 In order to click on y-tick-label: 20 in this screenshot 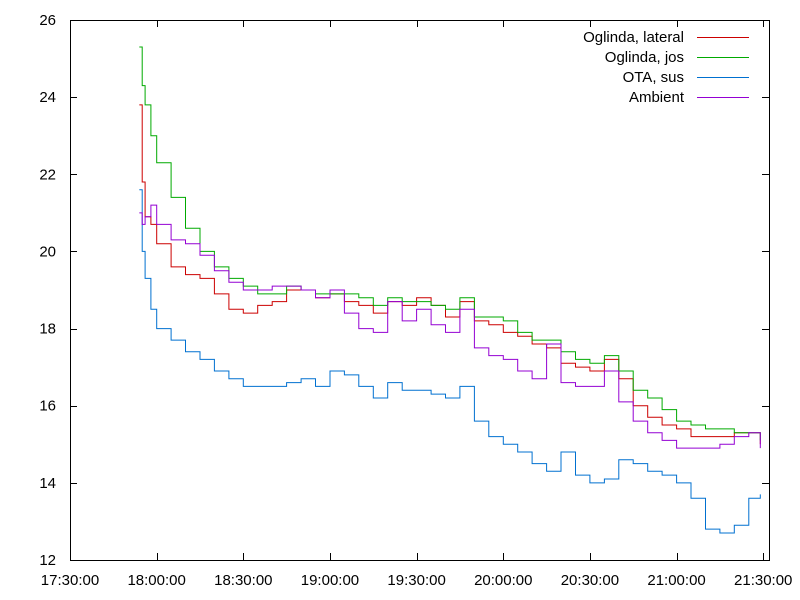, I will do `click(47, 251)`.